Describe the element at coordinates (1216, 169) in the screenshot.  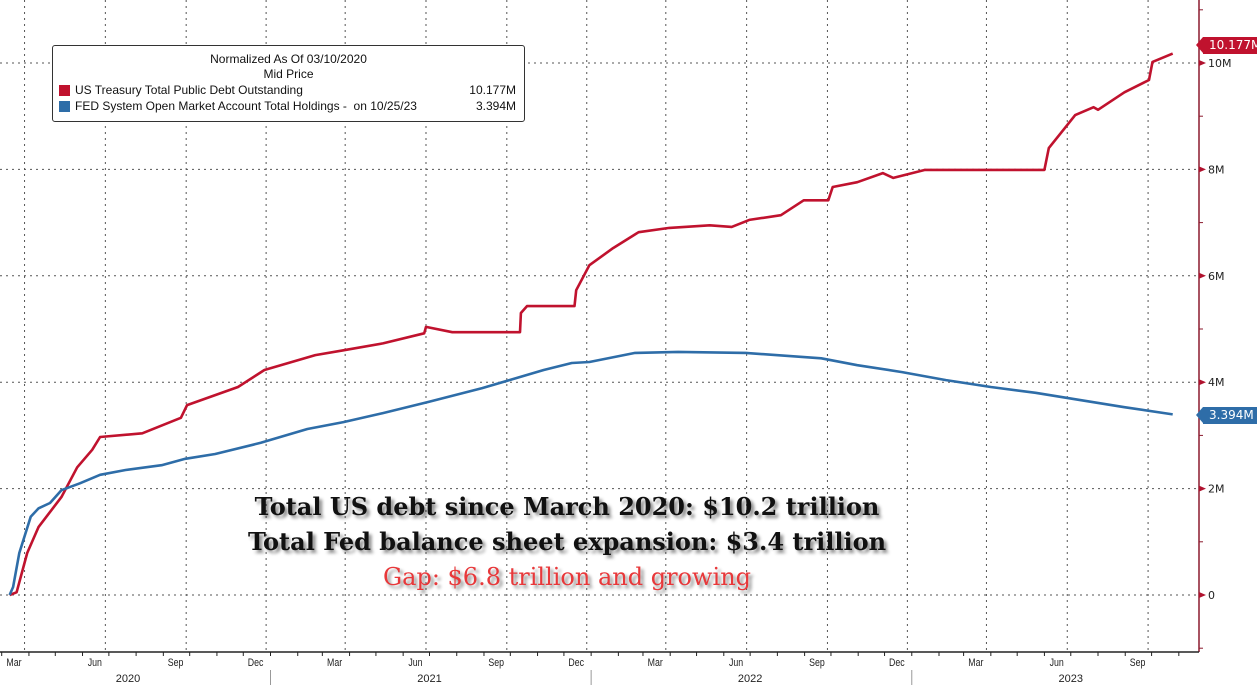
I see `y-tick-label: 8M` at that location.